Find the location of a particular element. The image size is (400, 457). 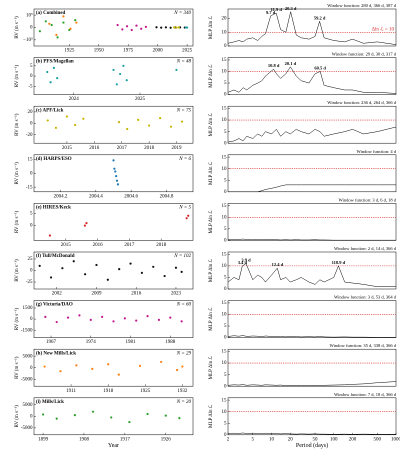

x-tick-label: 2024 is located at coordinates (74, 99).